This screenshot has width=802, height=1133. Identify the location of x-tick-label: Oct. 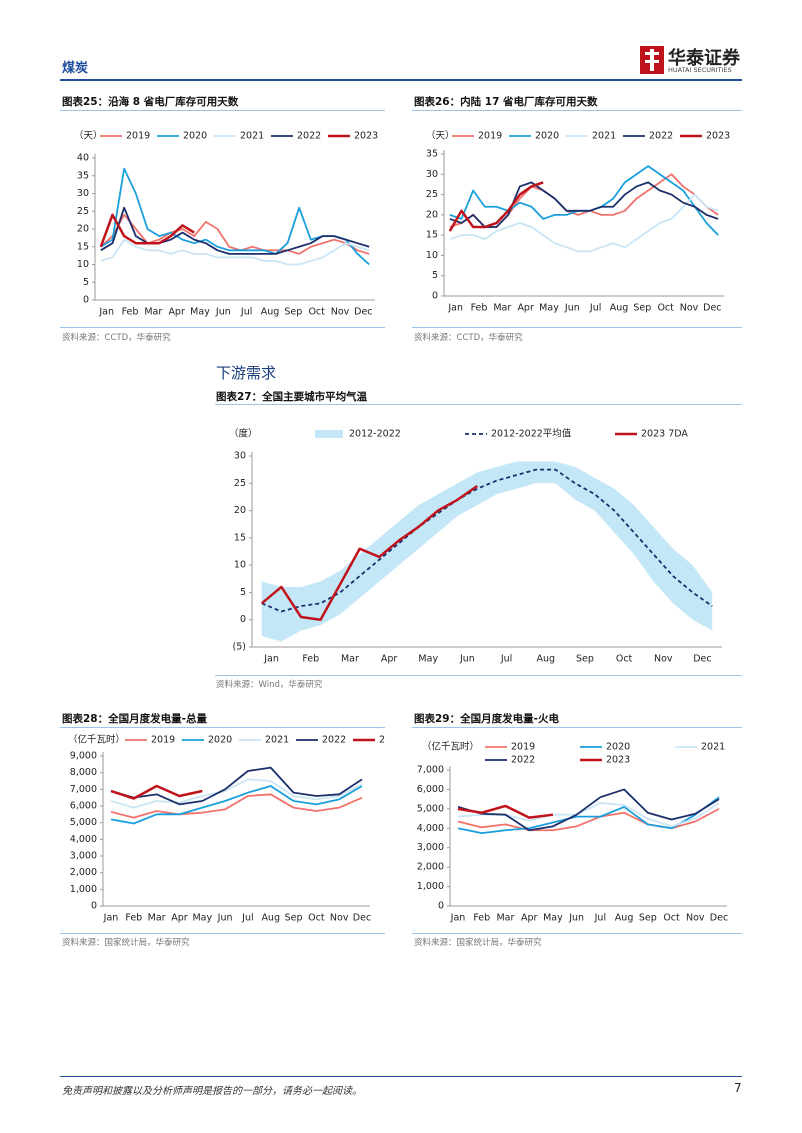
(671, 918).